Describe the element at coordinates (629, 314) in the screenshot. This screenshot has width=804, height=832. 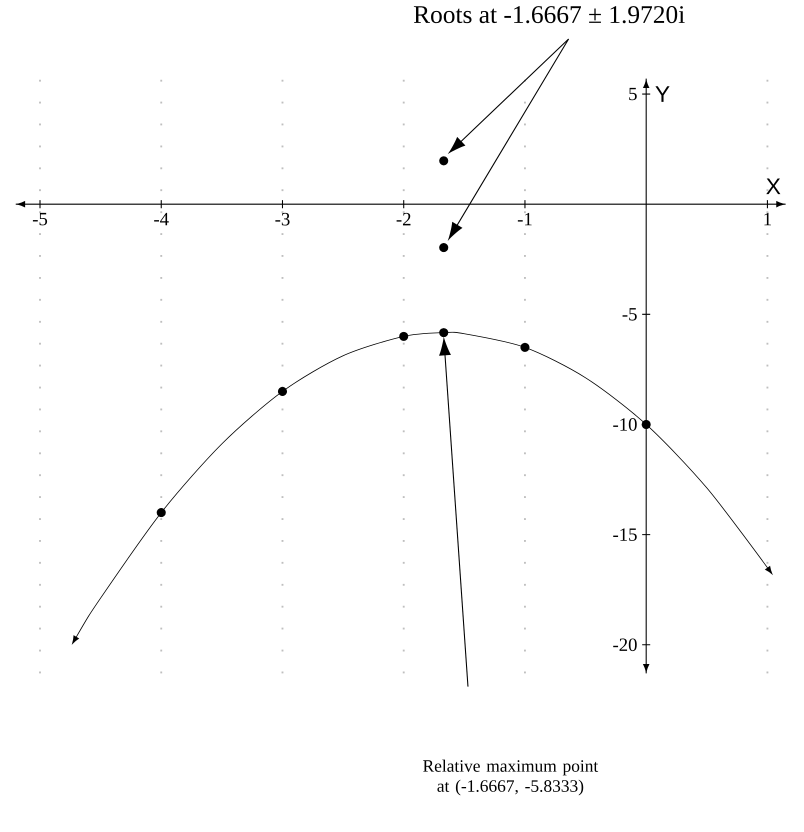
I see `y-tick-label: -5` at that location.